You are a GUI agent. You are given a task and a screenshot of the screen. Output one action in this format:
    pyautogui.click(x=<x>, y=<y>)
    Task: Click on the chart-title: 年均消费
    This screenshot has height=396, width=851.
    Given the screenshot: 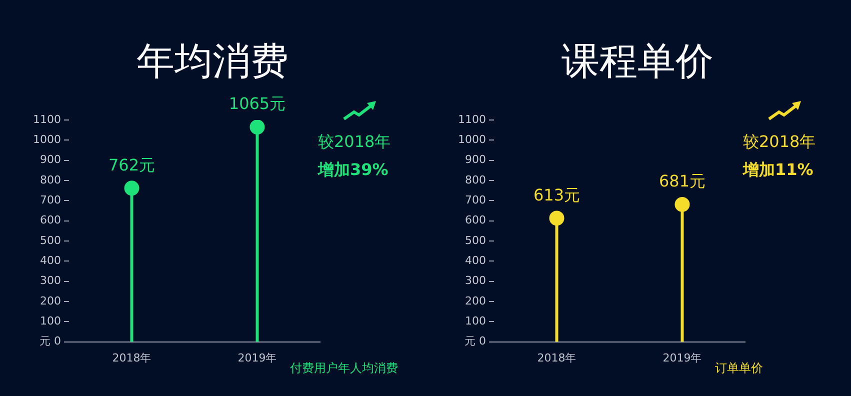 What is the action you would take?
    pyautogui.click(x=213, y=61)
    